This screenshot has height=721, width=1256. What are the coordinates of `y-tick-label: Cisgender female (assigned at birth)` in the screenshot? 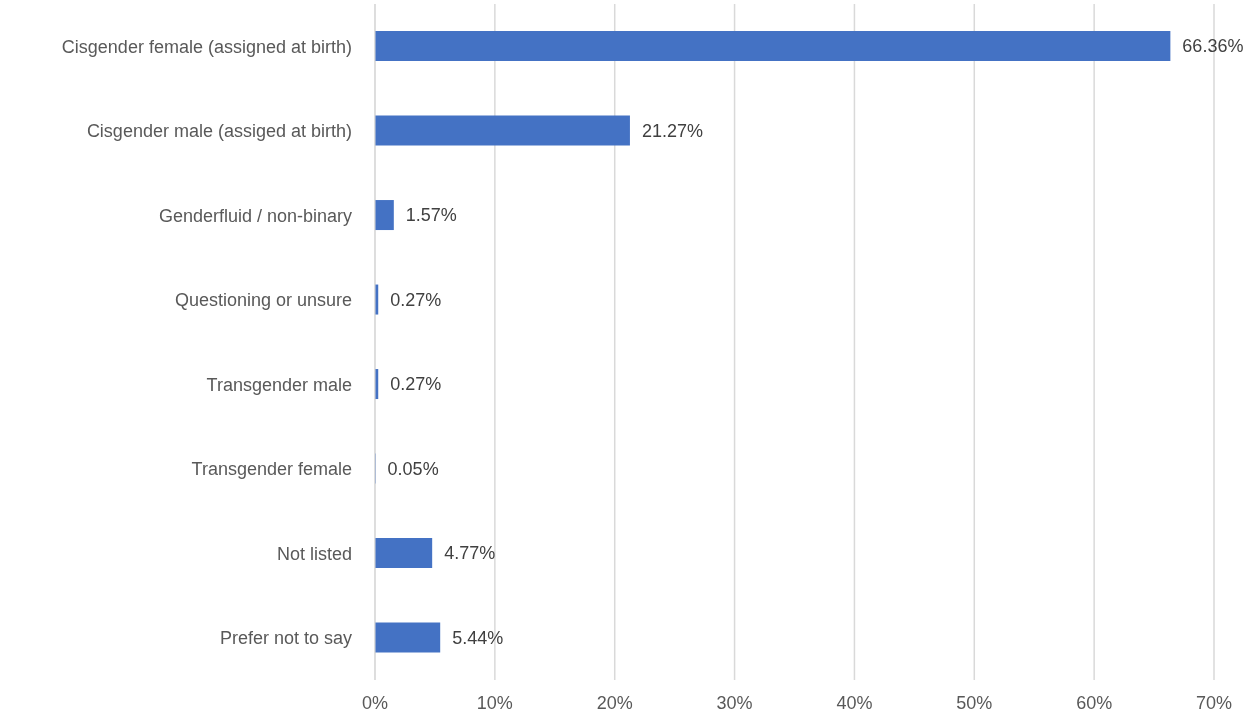 It's located at (206, 46).